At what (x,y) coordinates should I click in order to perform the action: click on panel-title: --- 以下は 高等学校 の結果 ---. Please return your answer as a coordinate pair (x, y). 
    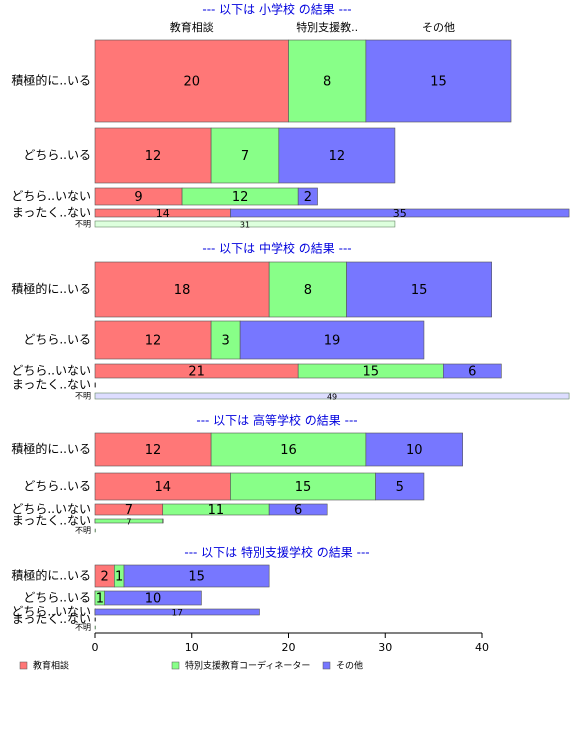
    Looking at the image, I should click on (276, 420).